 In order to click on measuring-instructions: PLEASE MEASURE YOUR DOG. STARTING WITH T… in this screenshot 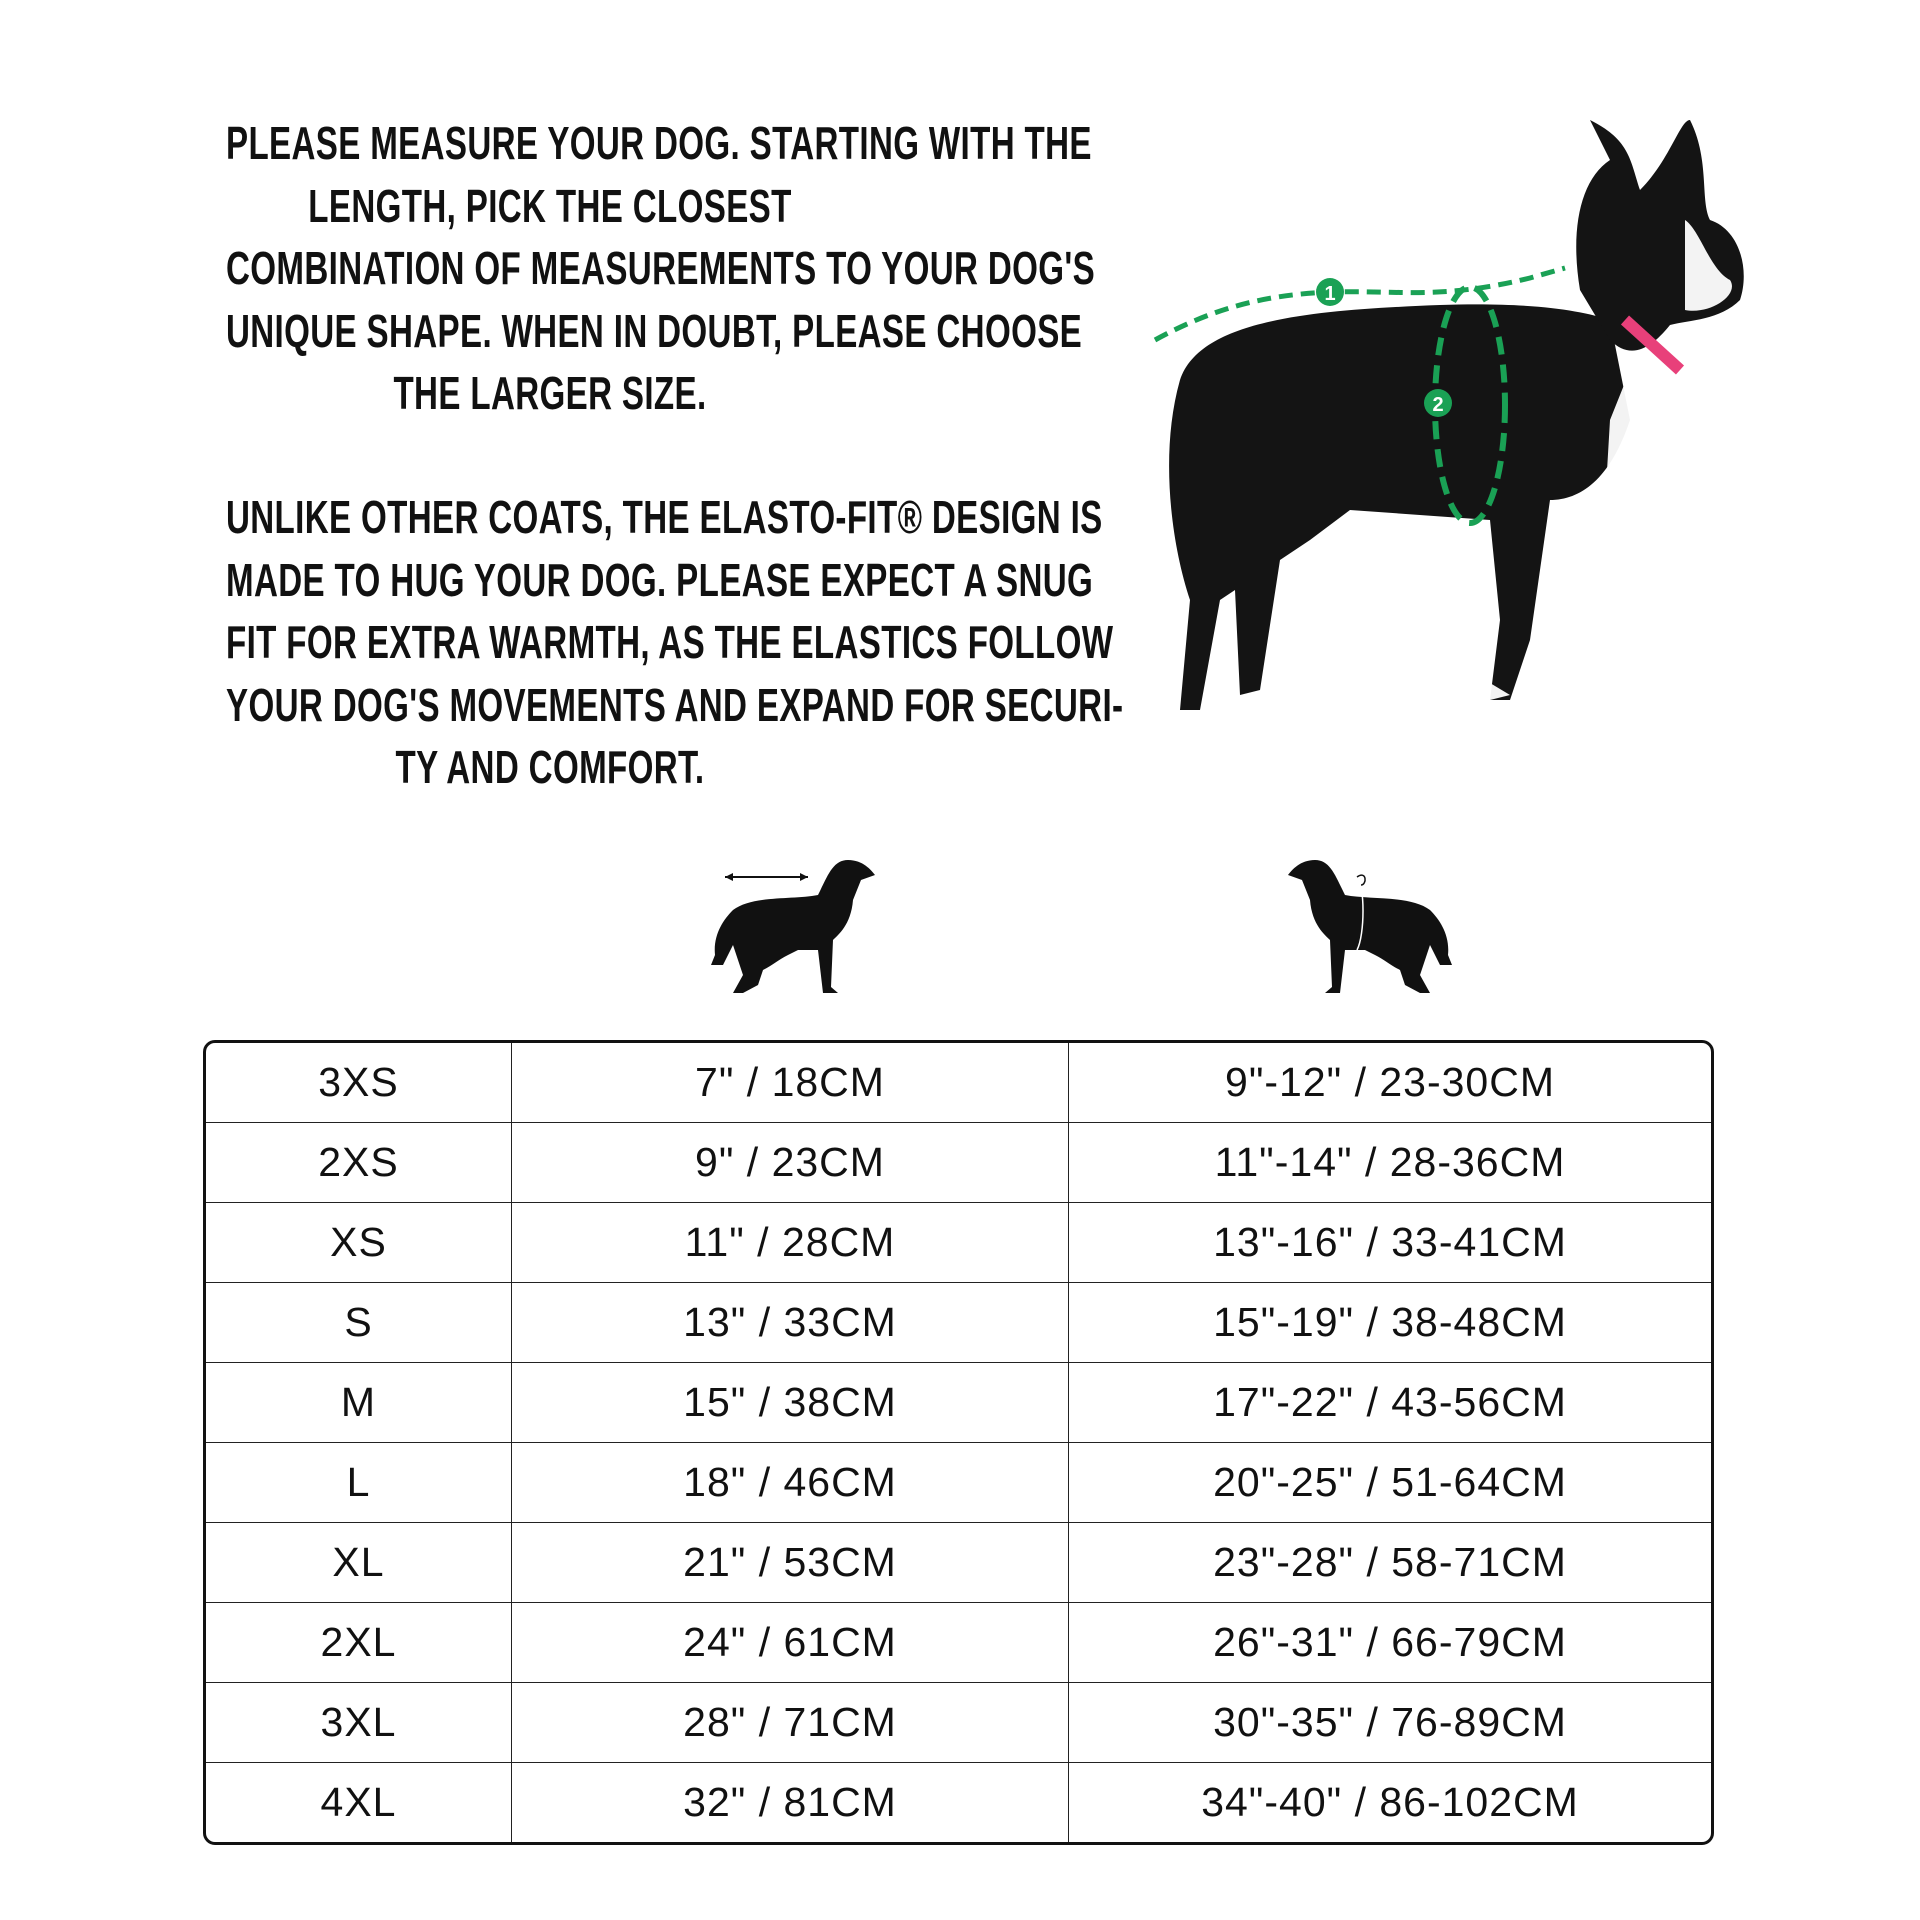, I will do `click(598, 268)`.